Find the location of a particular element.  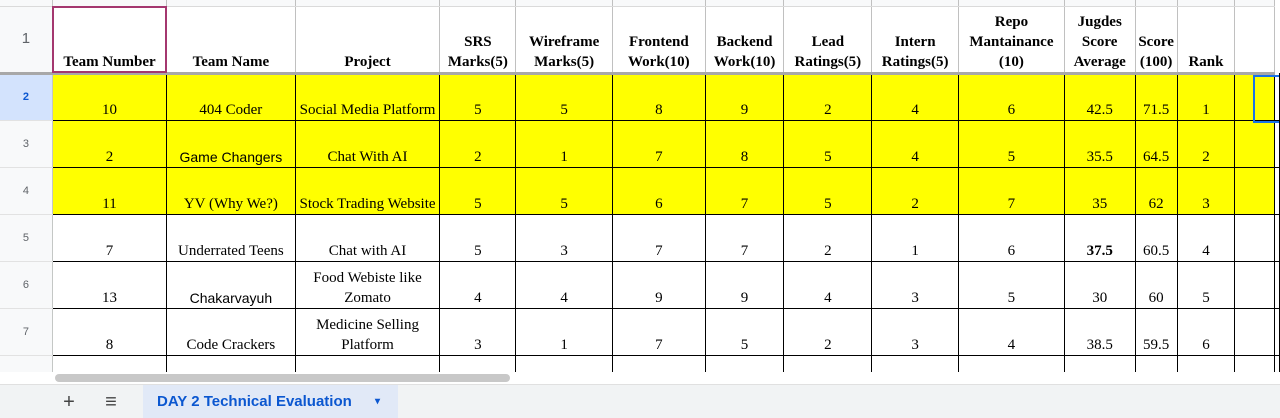

table-cell: 30 is located at coordinates (1100, 285).